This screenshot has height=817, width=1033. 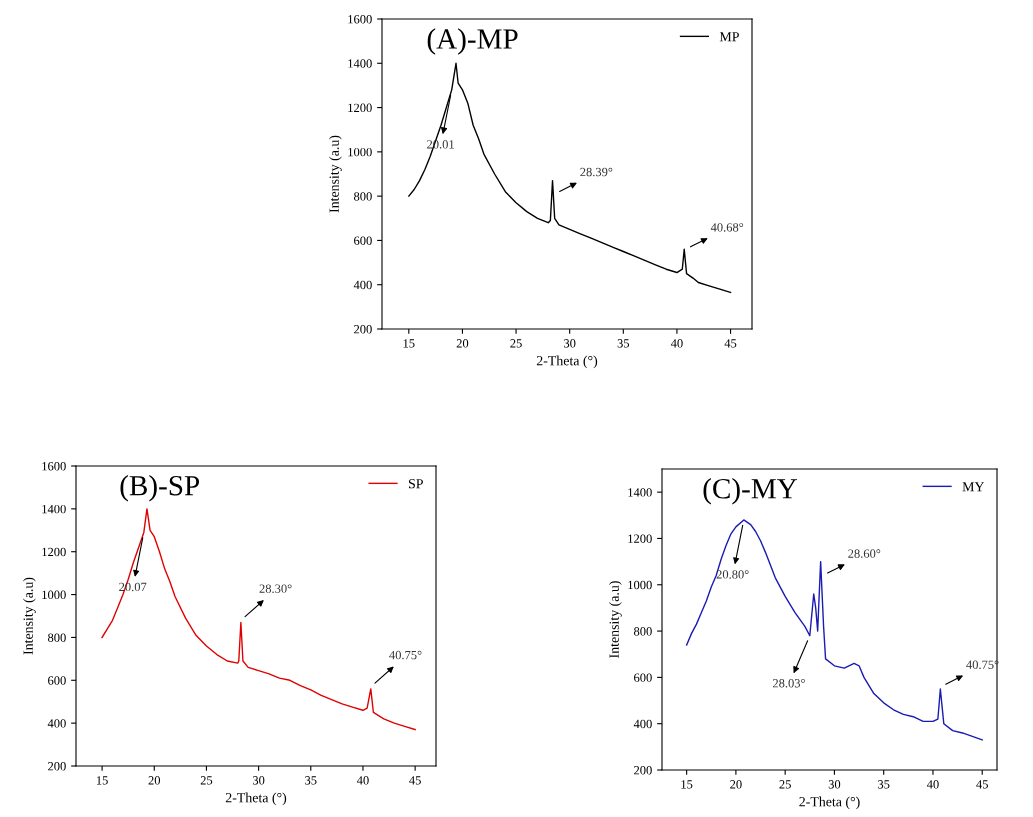 I want to click on annotation: 28.03°, so click(x=788, y=683).